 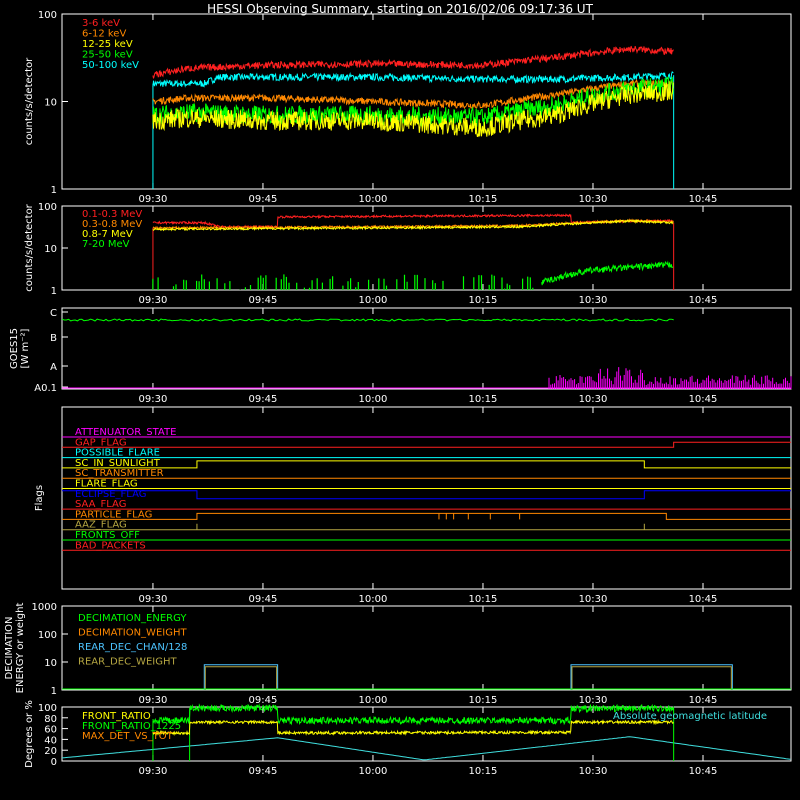 I want to click on gamma-y-tick-label: 100, so click(x=47, y=207).